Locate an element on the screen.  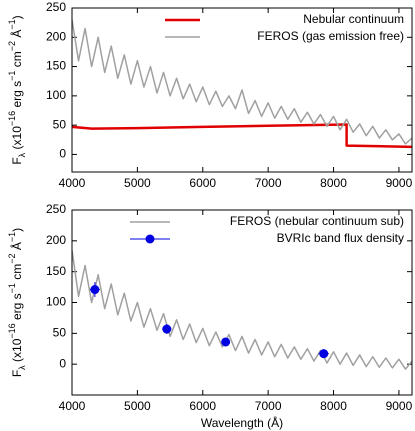
legend-label: FEROS (gas emission free) is located at coordinates (330, 36).